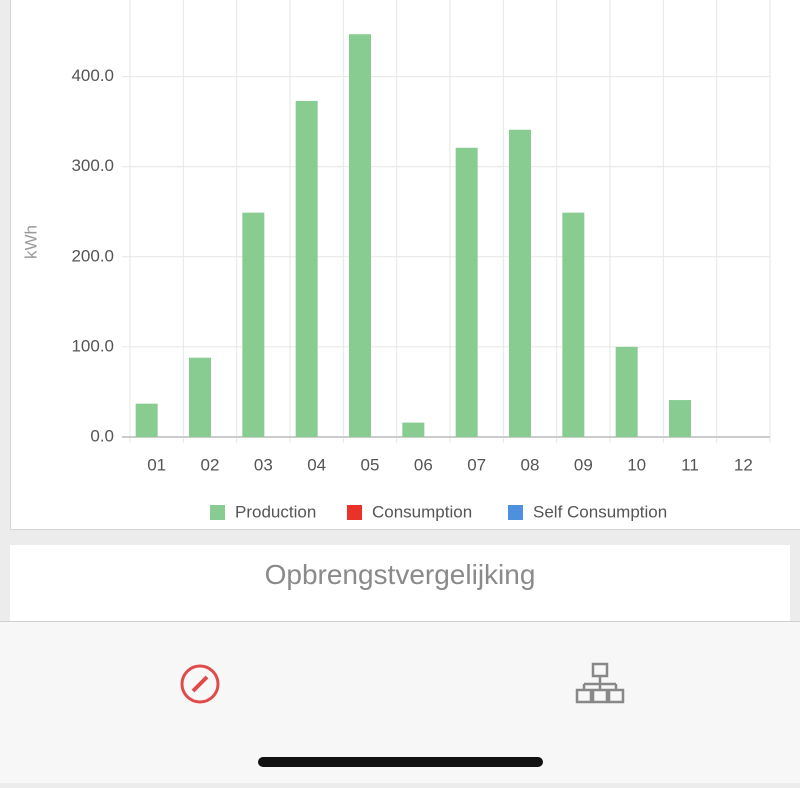 Image resolution: width=800 pixels, height=788 pixels. I want to click on x-tick-label: 11, so click(690, 464).